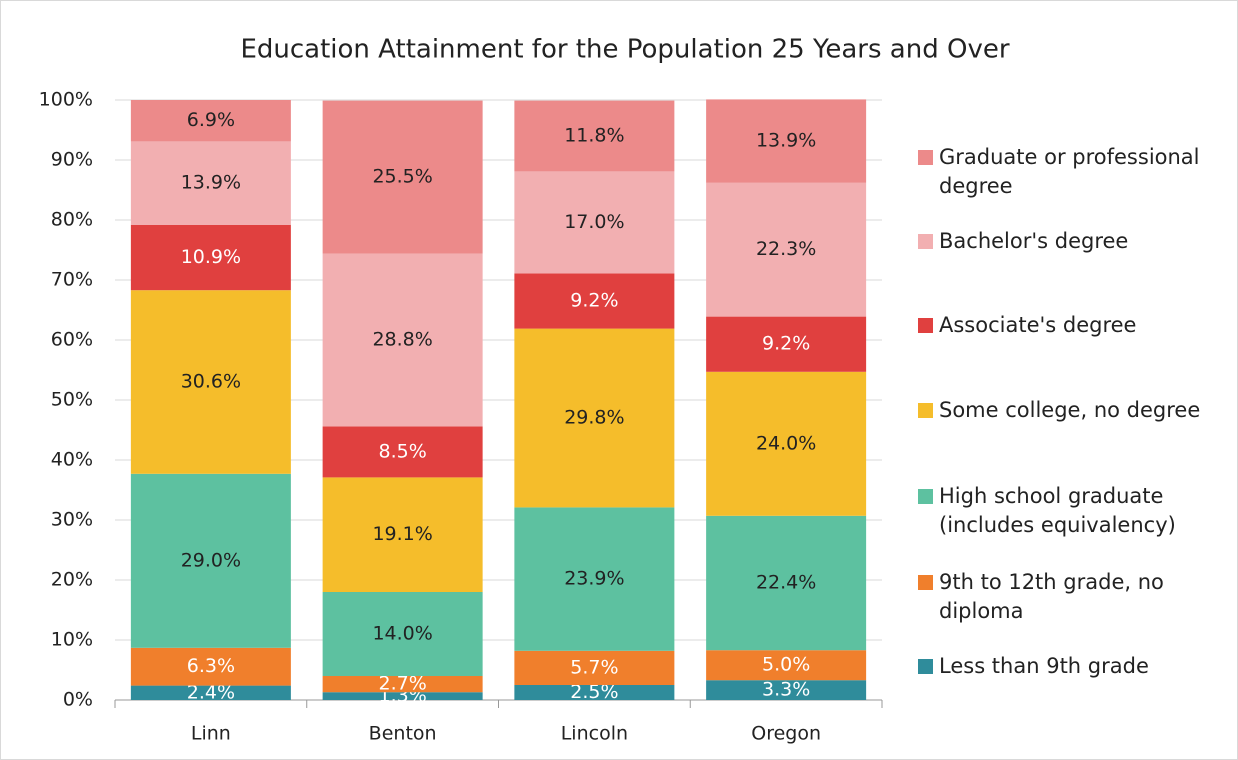  I want to click on legend-label: Some college, no degree, so click(1070, 410).